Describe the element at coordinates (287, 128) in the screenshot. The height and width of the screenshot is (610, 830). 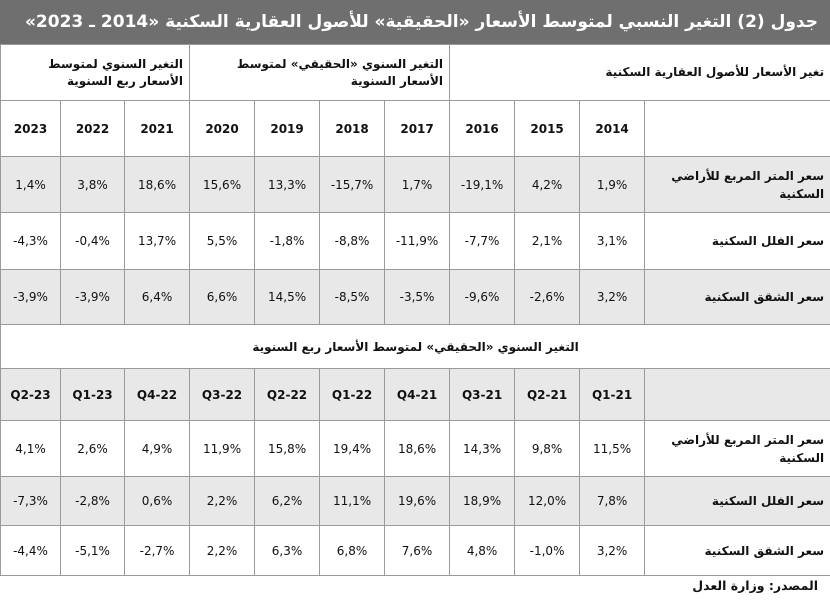
I see `year-header: 2019` at that location.